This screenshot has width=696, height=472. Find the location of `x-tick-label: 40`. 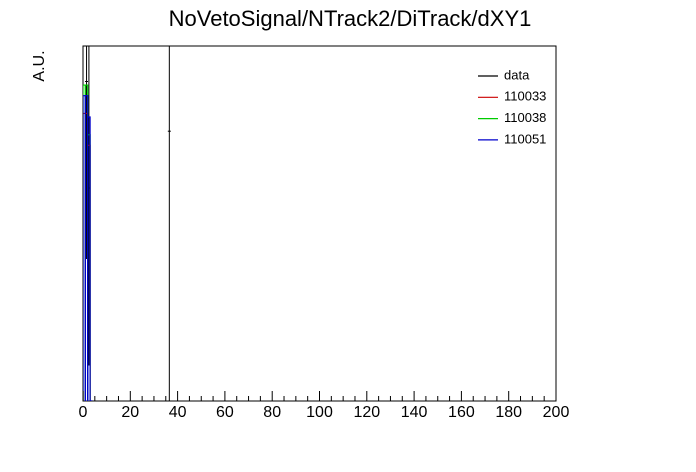

x-tick-label: 40 is located at coordinates (178, 412).